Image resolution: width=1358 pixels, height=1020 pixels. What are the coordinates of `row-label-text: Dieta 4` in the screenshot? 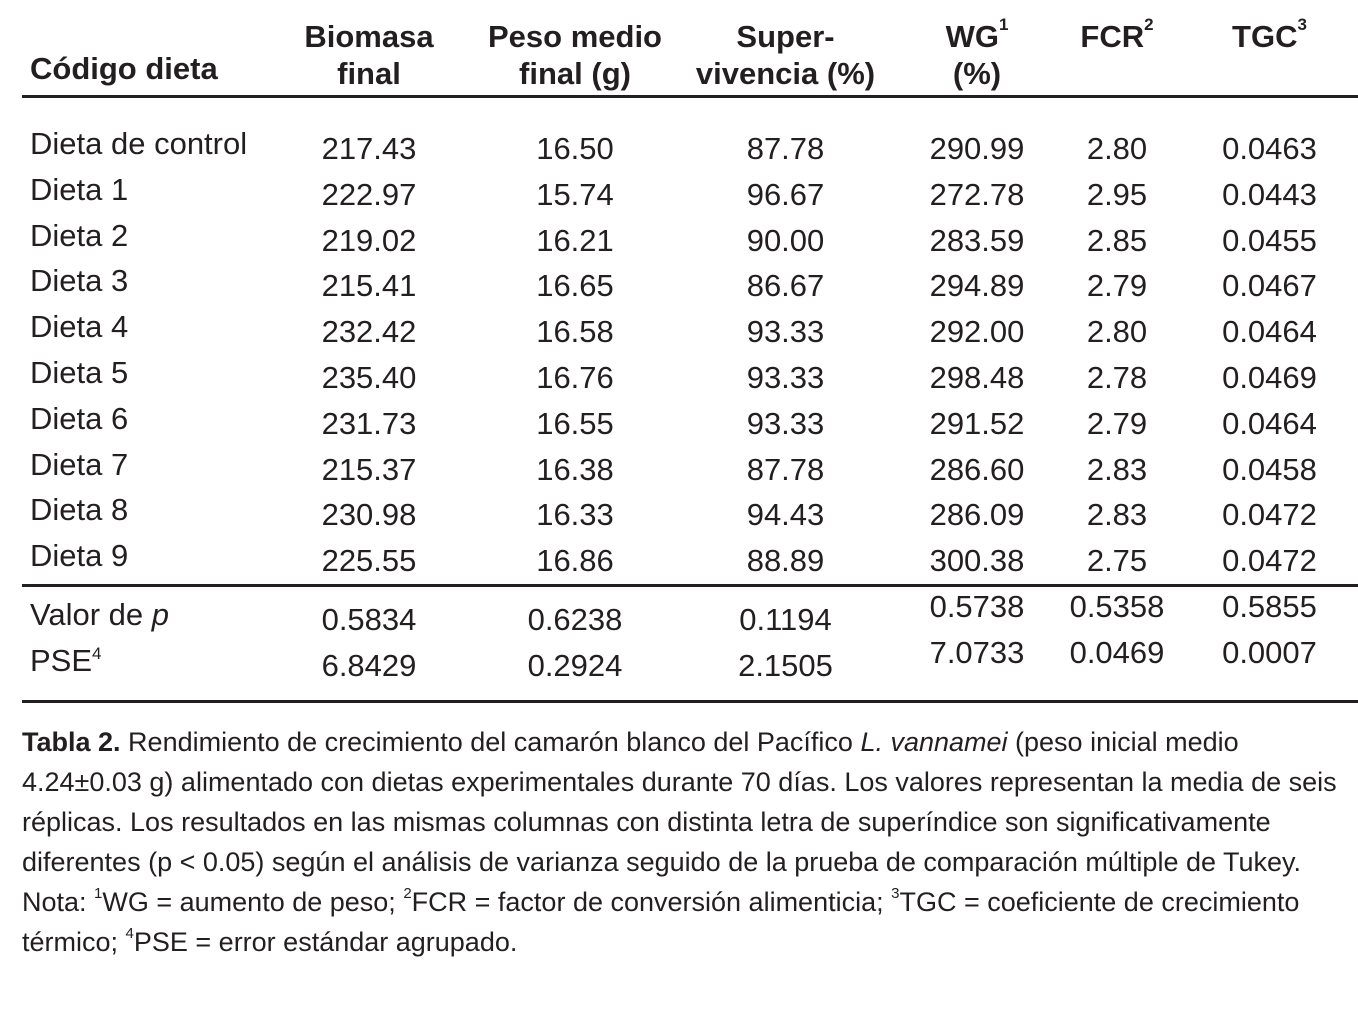 It's located at (79, 327).